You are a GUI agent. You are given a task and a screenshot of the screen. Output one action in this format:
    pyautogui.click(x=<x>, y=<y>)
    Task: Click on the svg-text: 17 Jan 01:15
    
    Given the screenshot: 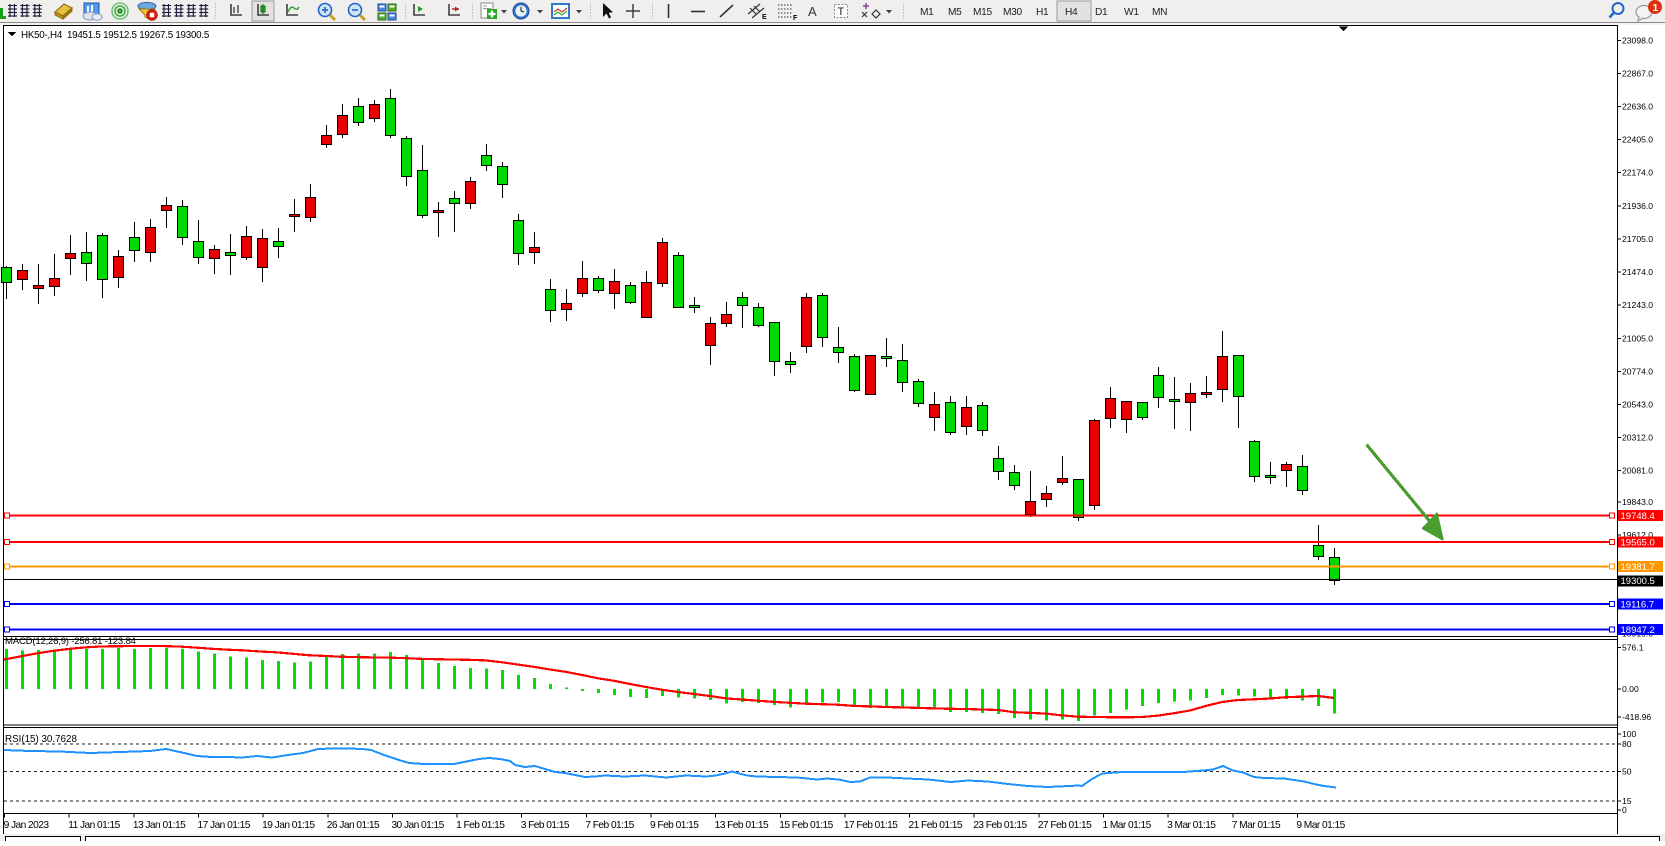 What is the action you would take?
    pyautogui.click(x=224, y=825)
    